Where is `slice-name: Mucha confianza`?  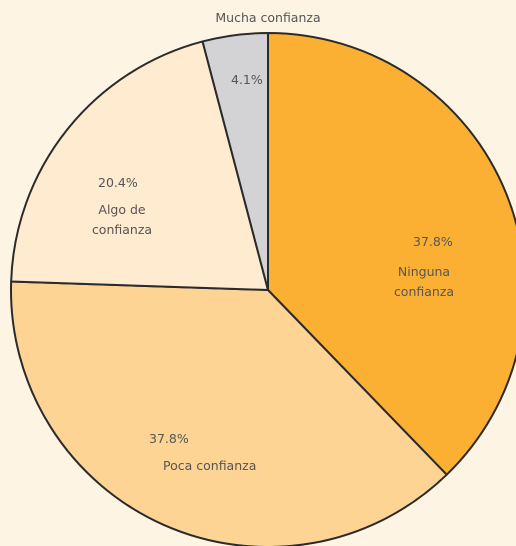
slice-name: Mucha confianza is located at coordinates (268, 17).